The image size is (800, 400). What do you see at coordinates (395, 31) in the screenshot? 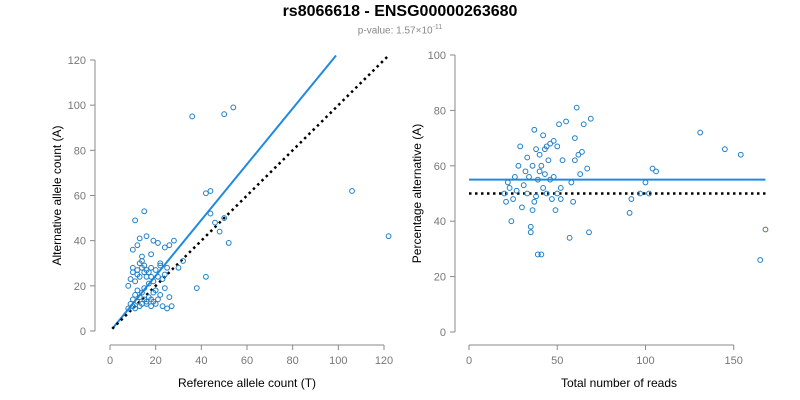
I see `p-value-text: p-value: 1.57×10` at bounding box center [395, 31].